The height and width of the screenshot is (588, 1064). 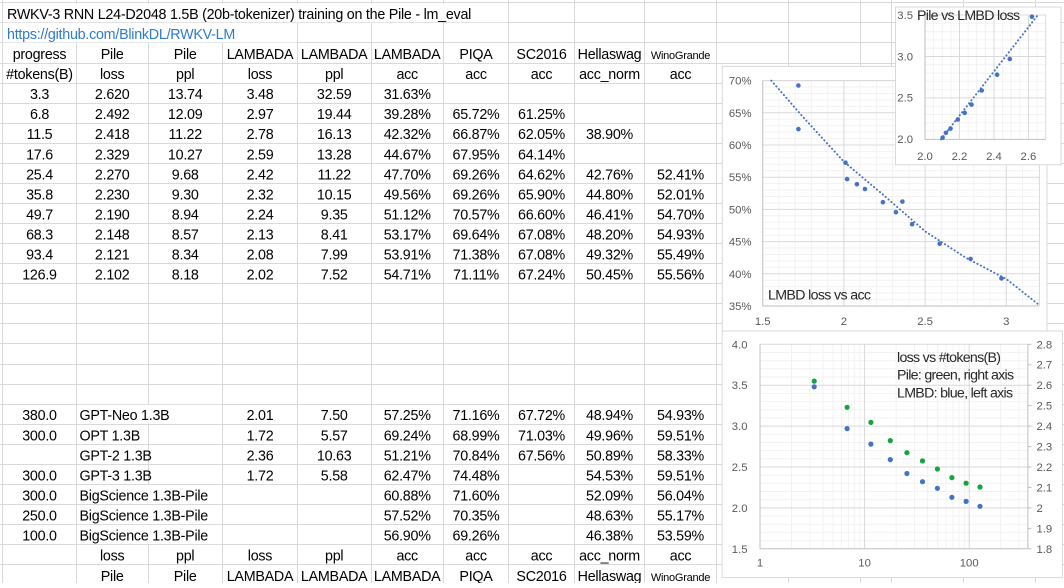 What do you see at coordinates (112, 256) in the screenshot?
I see `svg-text: 2.121` at bounding box center [112, 256].